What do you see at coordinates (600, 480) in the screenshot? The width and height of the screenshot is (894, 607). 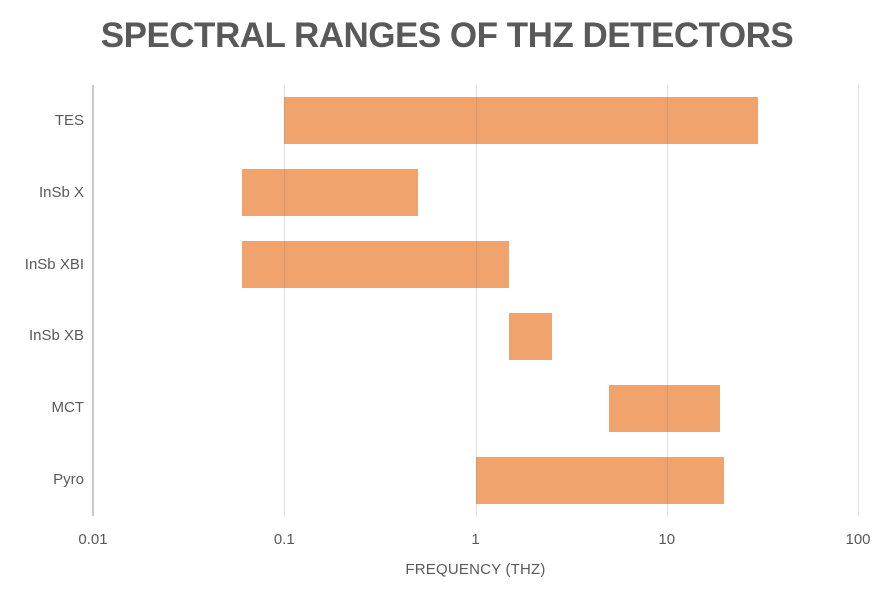 I see `range-bar-pyro` at bounding box center [600, 480].